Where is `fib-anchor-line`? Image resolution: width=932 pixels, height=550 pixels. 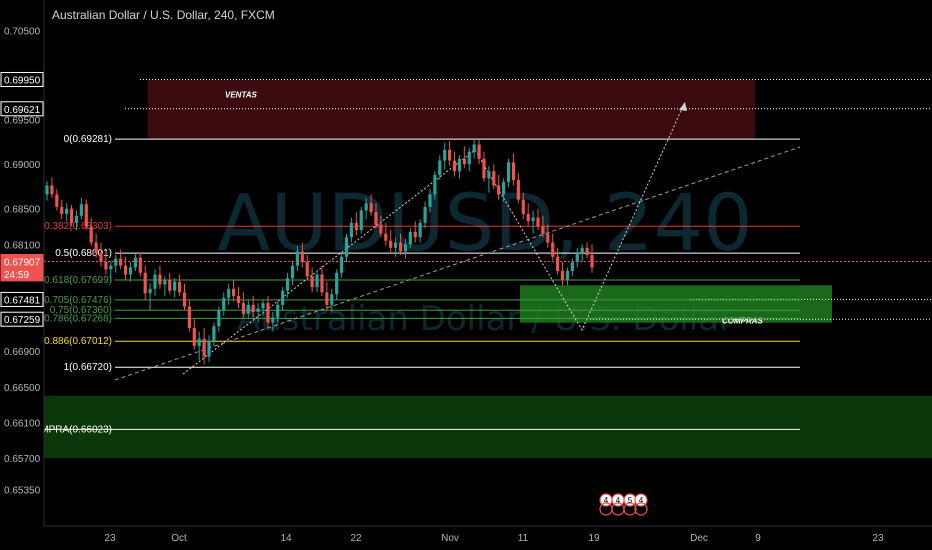
fib-anchor-line is located at coordinates (329, 262).